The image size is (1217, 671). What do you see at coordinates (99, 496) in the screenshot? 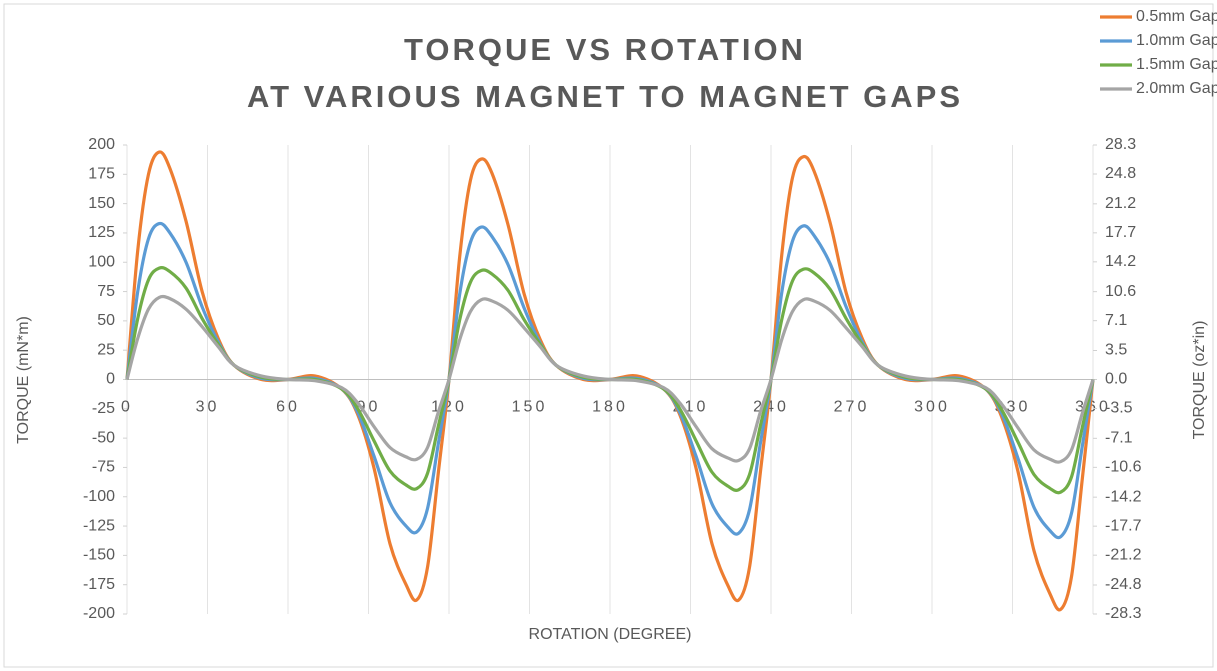
I see `y-tick-label: -100` at bounding box center [99, 496].